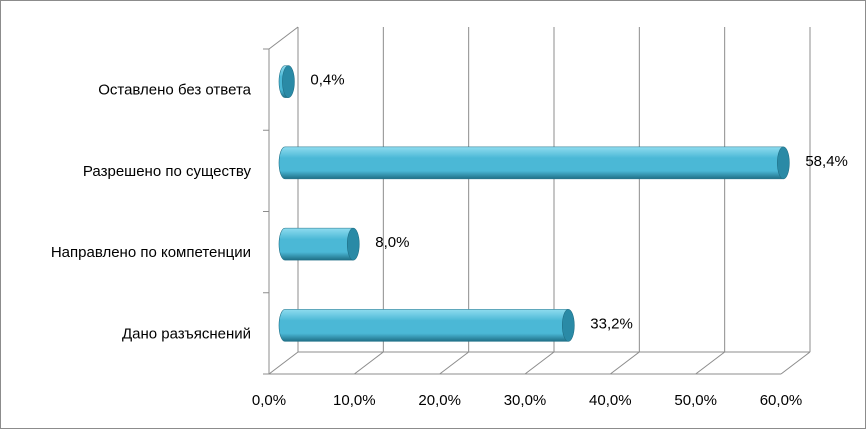 Image resolution: width=866 pixels, height=433 pixels. I want to click on x-tick-label: 60,0%, so click(781, 400).